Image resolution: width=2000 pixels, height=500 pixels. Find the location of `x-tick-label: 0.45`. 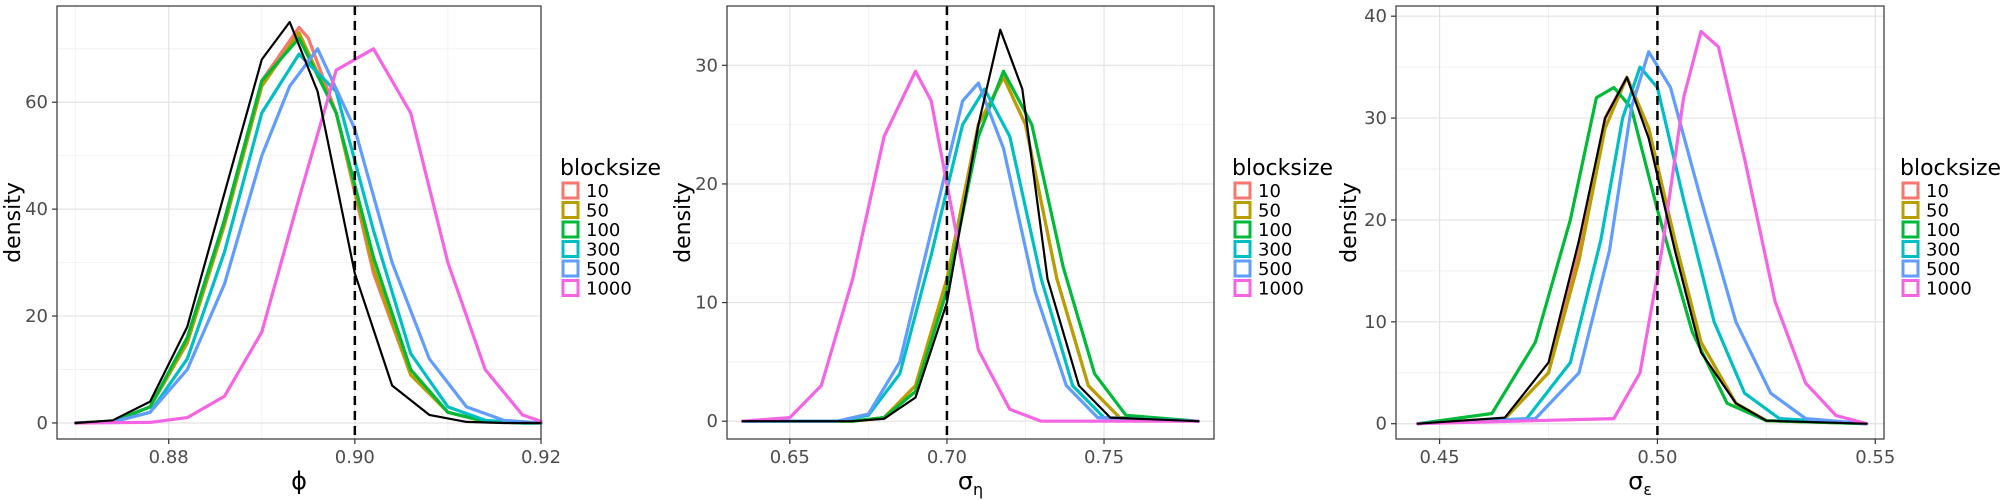

x-tick-label: 0.45 is located at coordinates (1440, 457).